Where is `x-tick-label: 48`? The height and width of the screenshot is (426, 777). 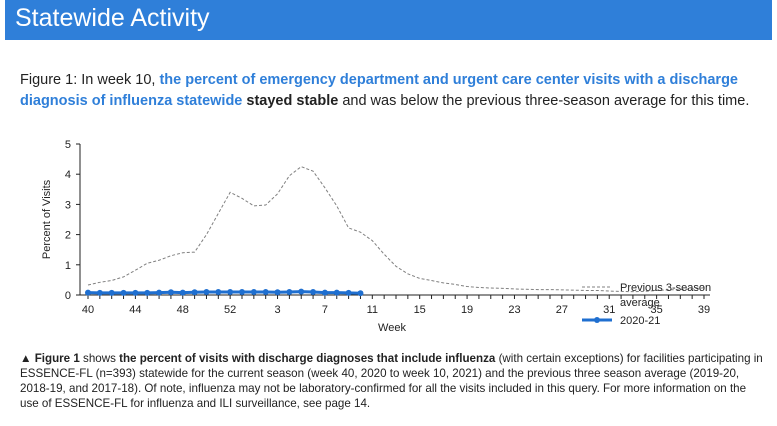 x-tick-label: 48 is located at coordinates (183, 310).